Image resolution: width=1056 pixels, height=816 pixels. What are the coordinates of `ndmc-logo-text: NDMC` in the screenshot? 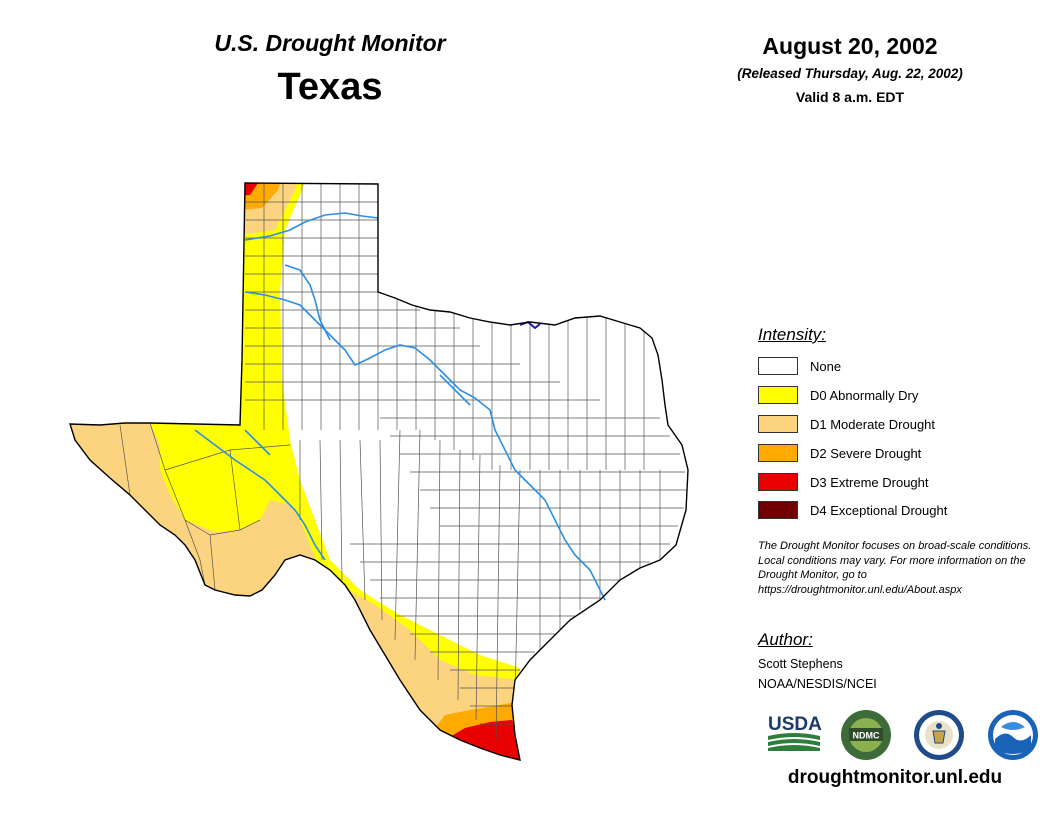 It's located at (866, 736).